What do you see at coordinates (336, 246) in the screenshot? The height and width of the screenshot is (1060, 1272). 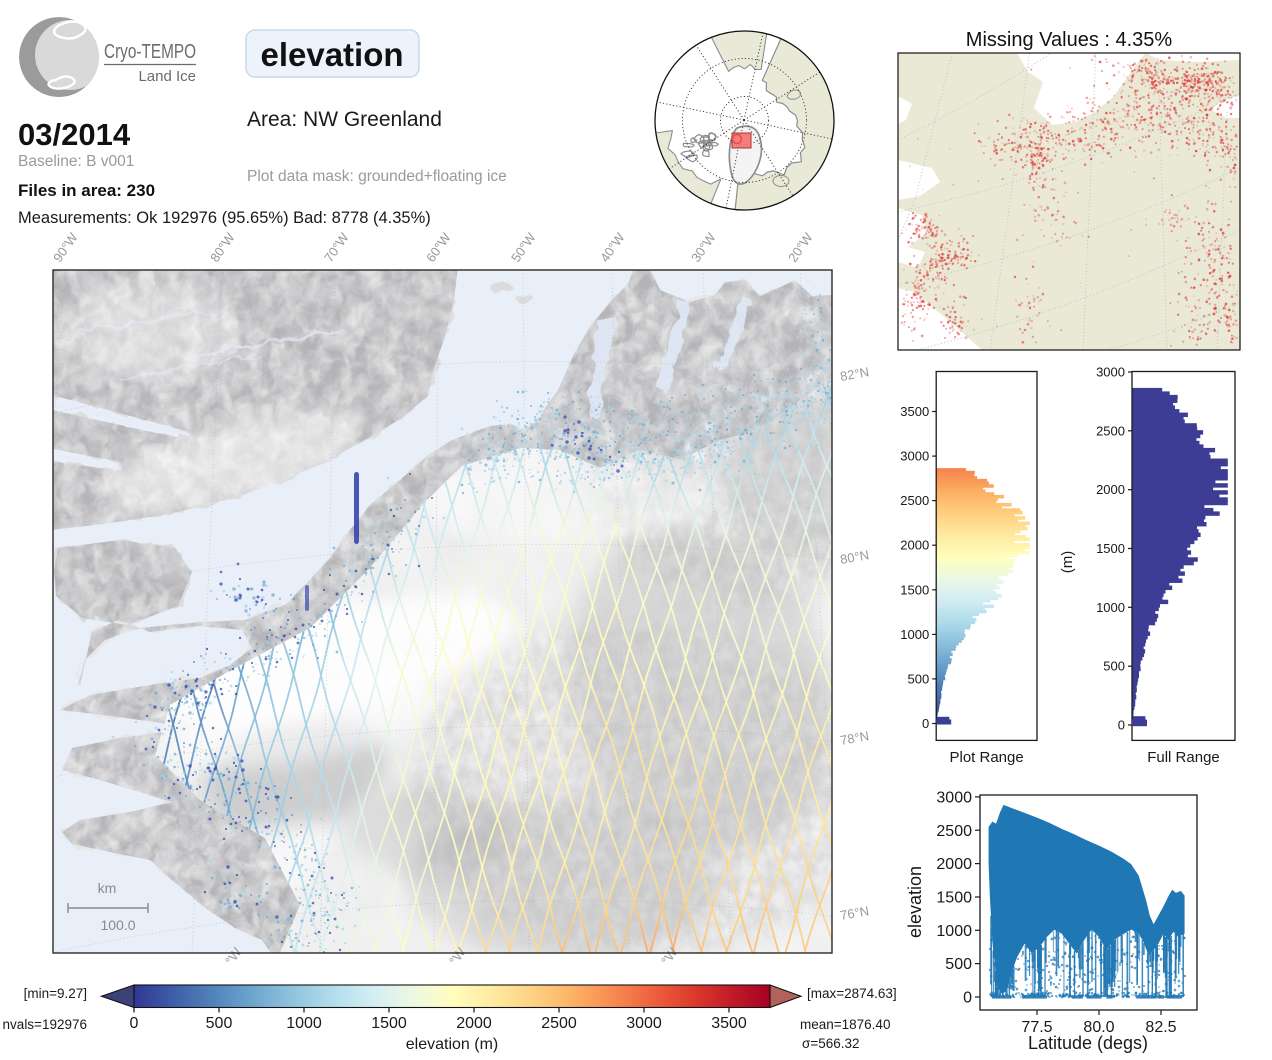 I see `svg-text: 70°W` at bounding box center [336, 246].